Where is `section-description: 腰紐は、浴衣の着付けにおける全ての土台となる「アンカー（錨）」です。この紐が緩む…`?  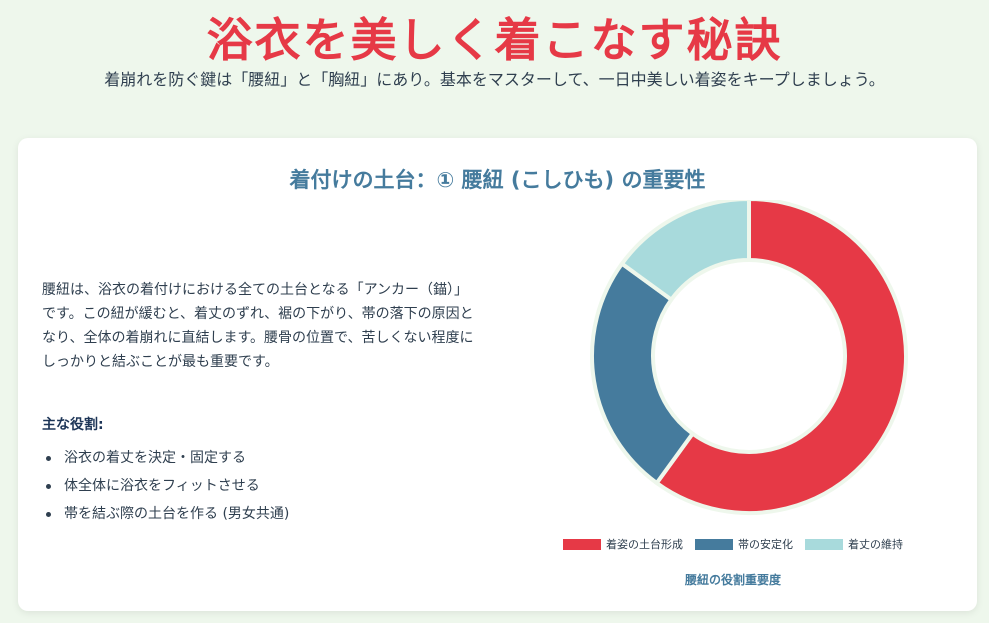 section-description: 腰紐は、浴衣の着付けにおける全ての土台となる「アンカー（錨）」です。この紐が緩む… is located at coordinates (258, 326).